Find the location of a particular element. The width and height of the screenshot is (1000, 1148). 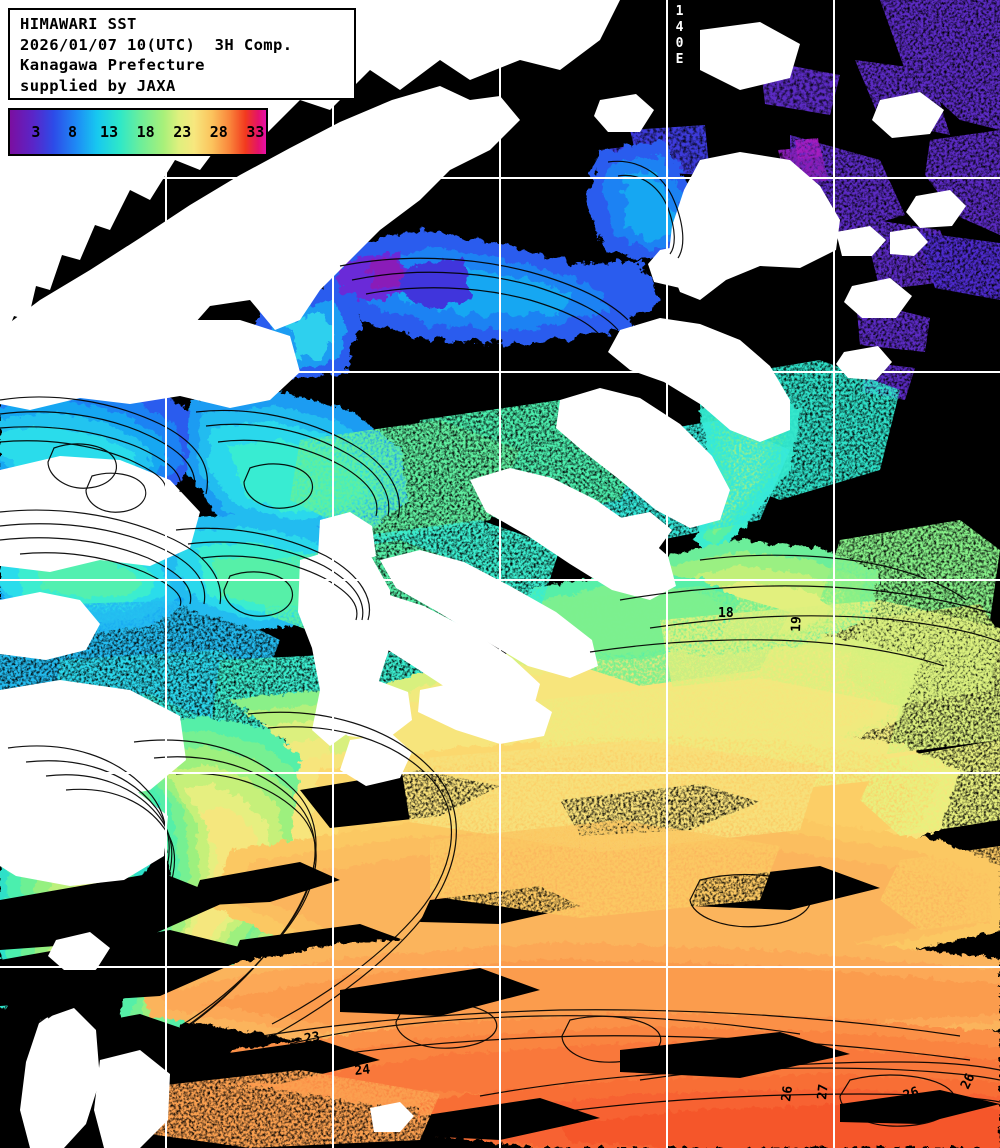

info-supplier: supplied by JAXA is located at coordinates (98, 85).